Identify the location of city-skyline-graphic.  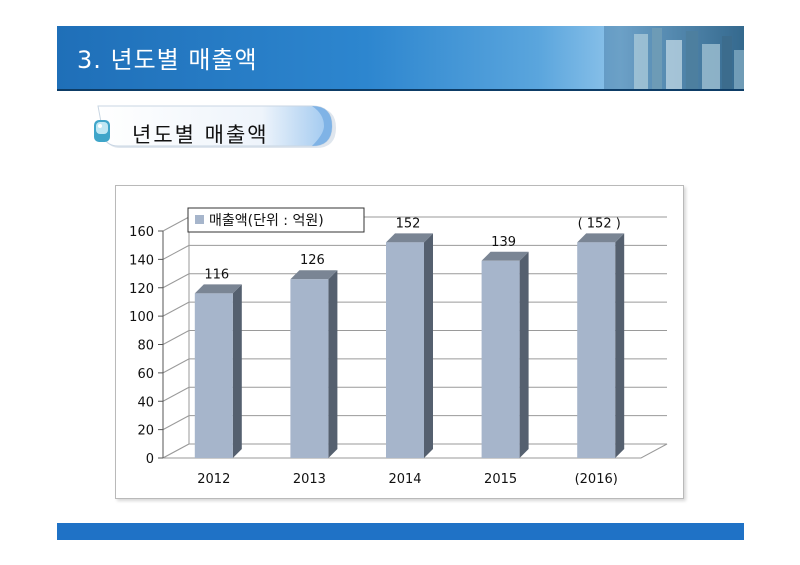
(674, 57).